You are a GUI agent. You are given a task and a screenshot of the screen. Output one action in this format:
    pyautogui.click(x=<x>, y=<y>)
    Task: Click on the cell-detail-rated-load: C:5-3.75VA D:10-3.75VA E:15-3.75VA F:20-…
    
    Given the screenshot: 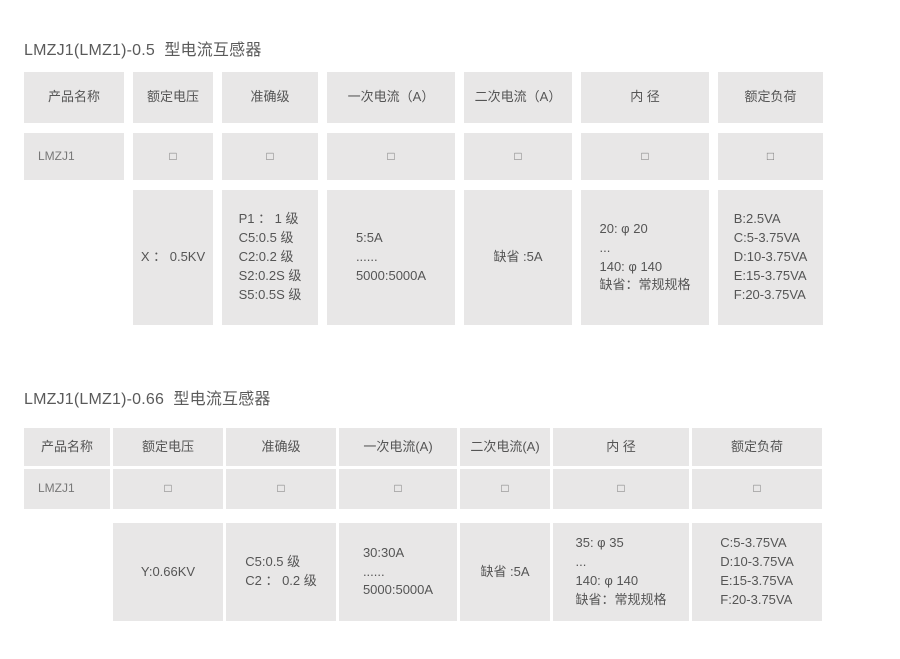 What is the action you would take?
    pyautogui.click(x=757, y=572)
    